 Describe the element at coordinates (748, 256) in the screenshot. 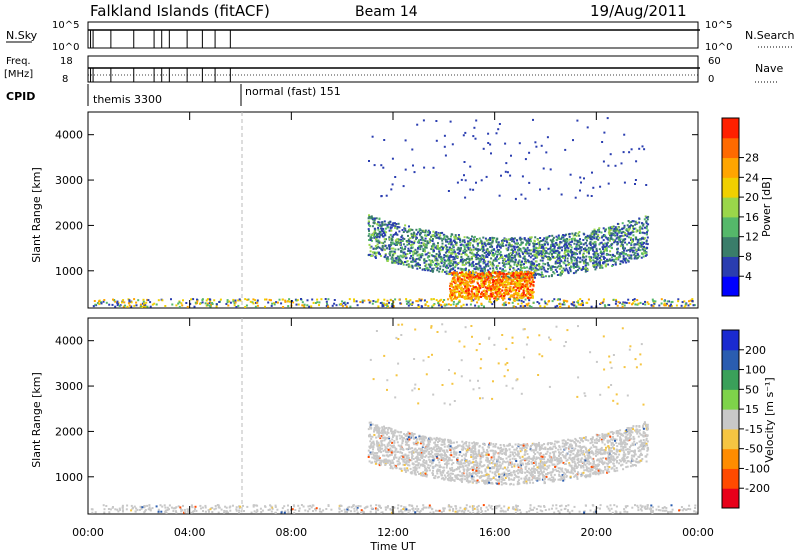

I see `colorbar-tick-label: 8` at that location.